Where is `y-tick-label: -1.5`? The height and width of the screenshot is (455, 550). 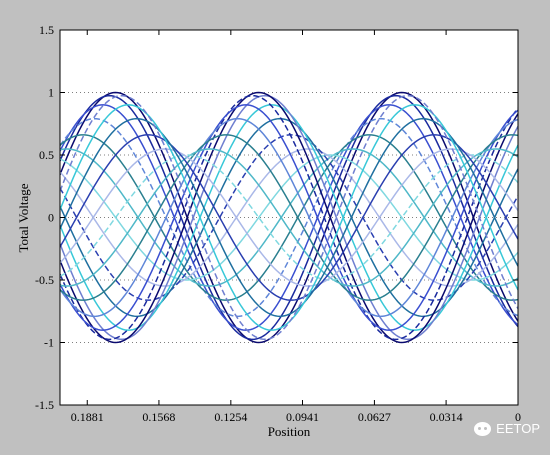
y-tick-label: -1.5 is located at coordinates (44, 405).